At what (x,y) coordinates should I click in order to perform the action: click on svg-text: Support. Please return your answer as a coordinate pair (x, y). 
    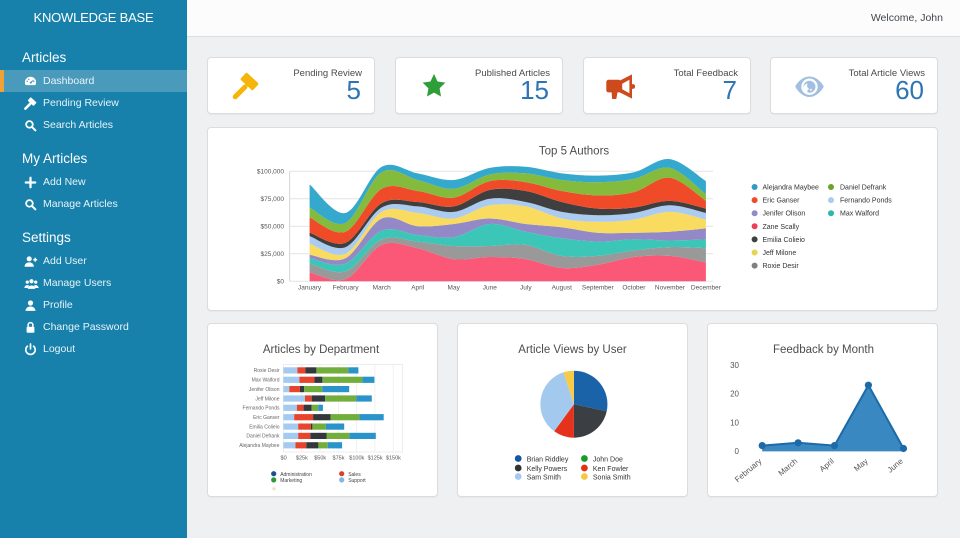
    Looking at the image, I should click on (357, 481).